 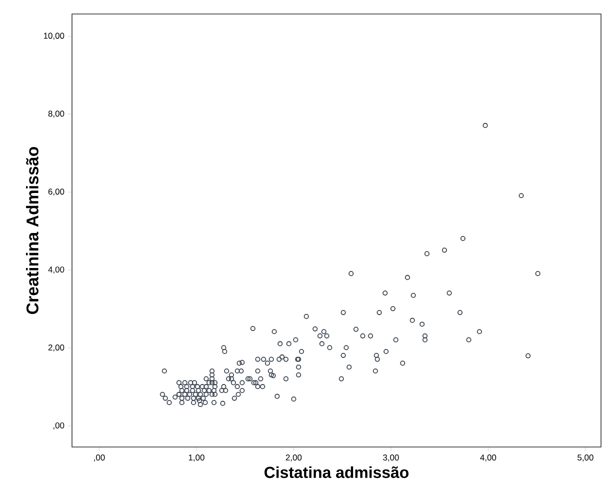 I want to click on y-tick-label: 6,00, so click(x=56, y=192).